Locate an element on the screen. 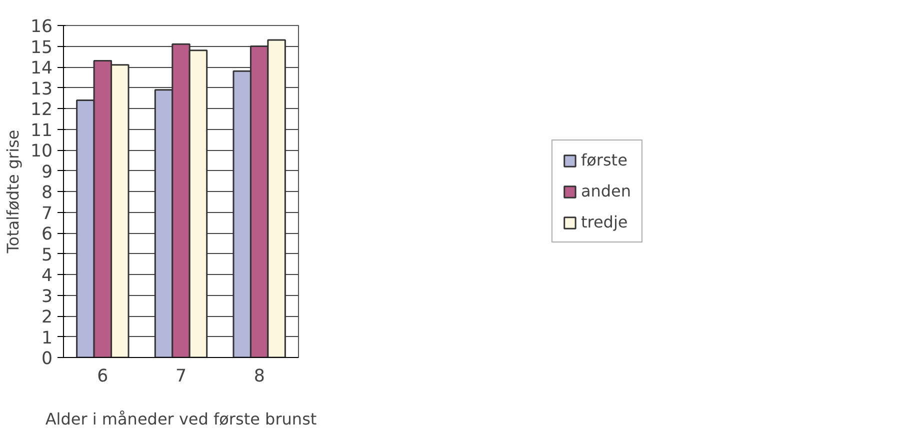 The width and height of the screenshot is (901, 437). x-axis-title: Alder i måneder ved første brunst is located at coordinates (181, 419).